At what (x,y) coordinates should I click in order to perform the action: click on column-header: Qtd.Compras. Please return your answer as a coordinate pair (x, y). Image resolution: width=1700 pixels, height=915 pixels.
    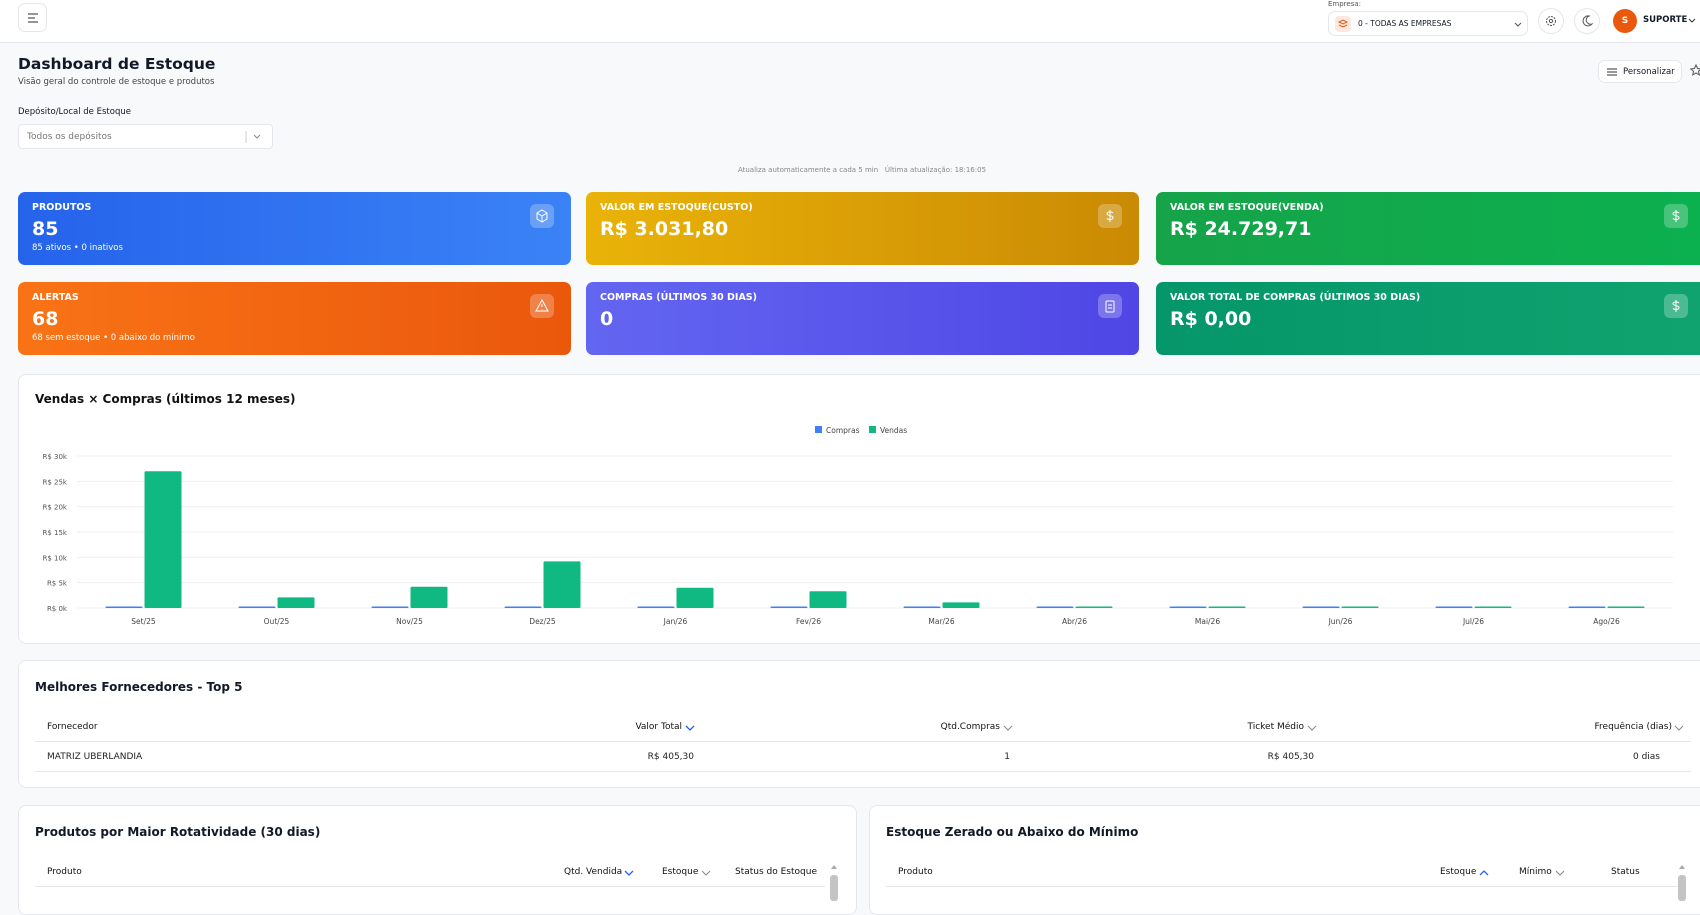
    Looking at the image, I should click on (970, 727).